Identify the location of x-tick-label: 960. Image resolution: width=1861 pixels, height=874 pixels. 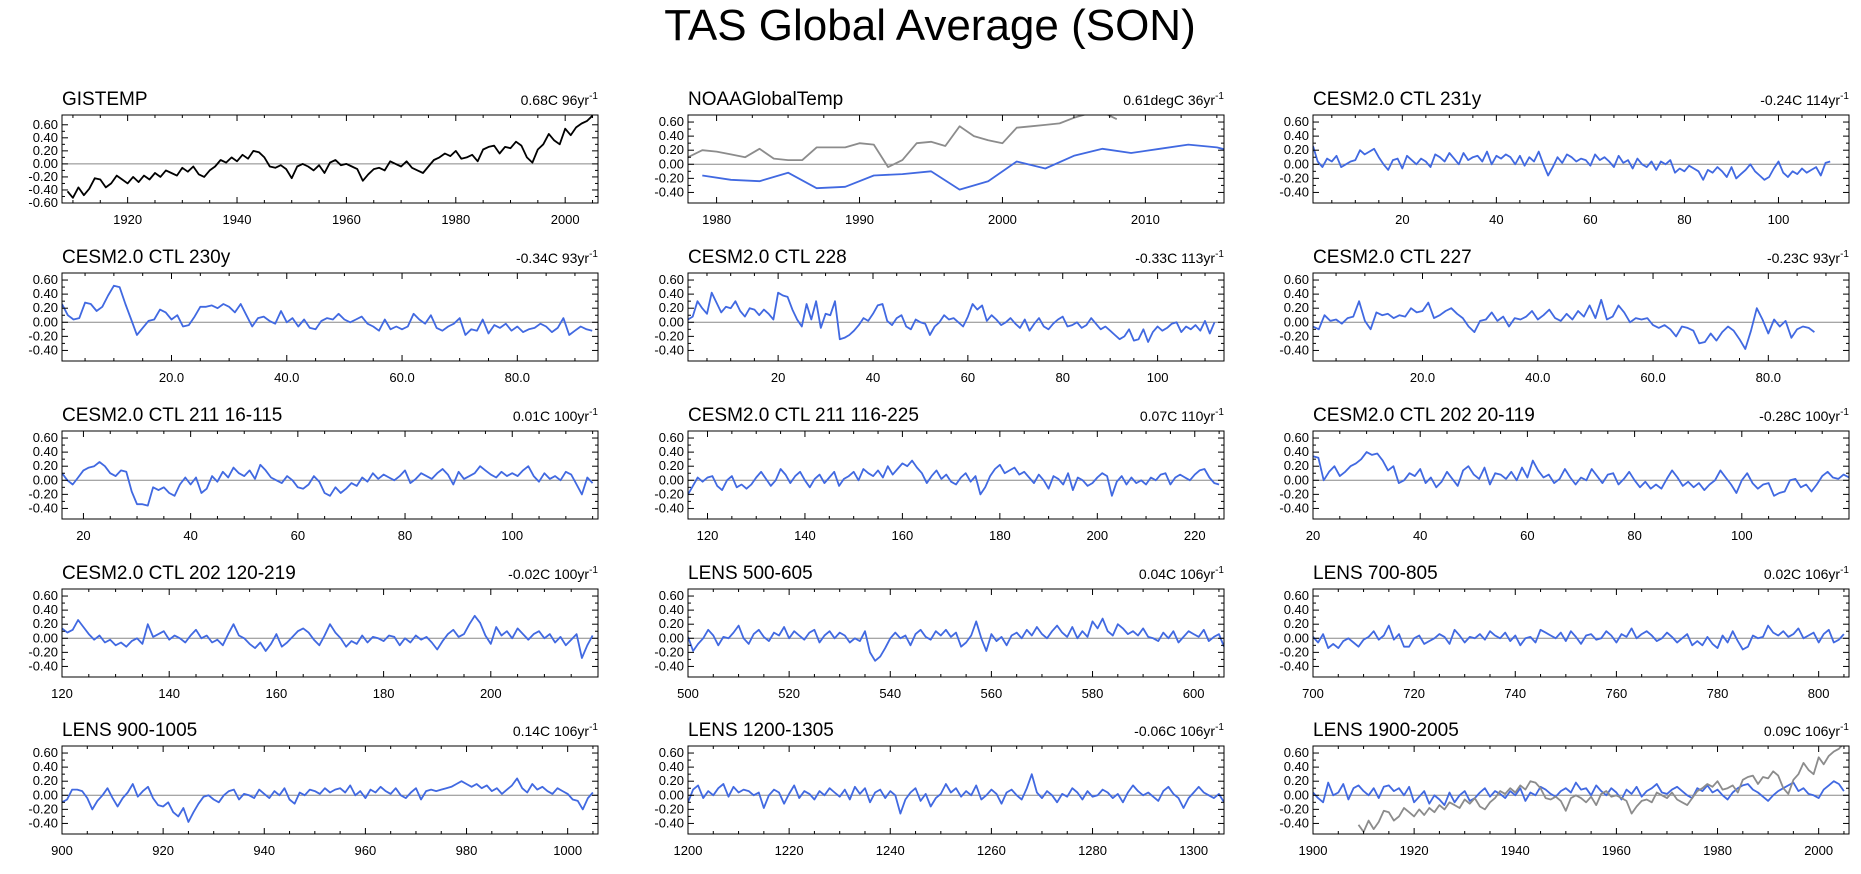
(366, 850).